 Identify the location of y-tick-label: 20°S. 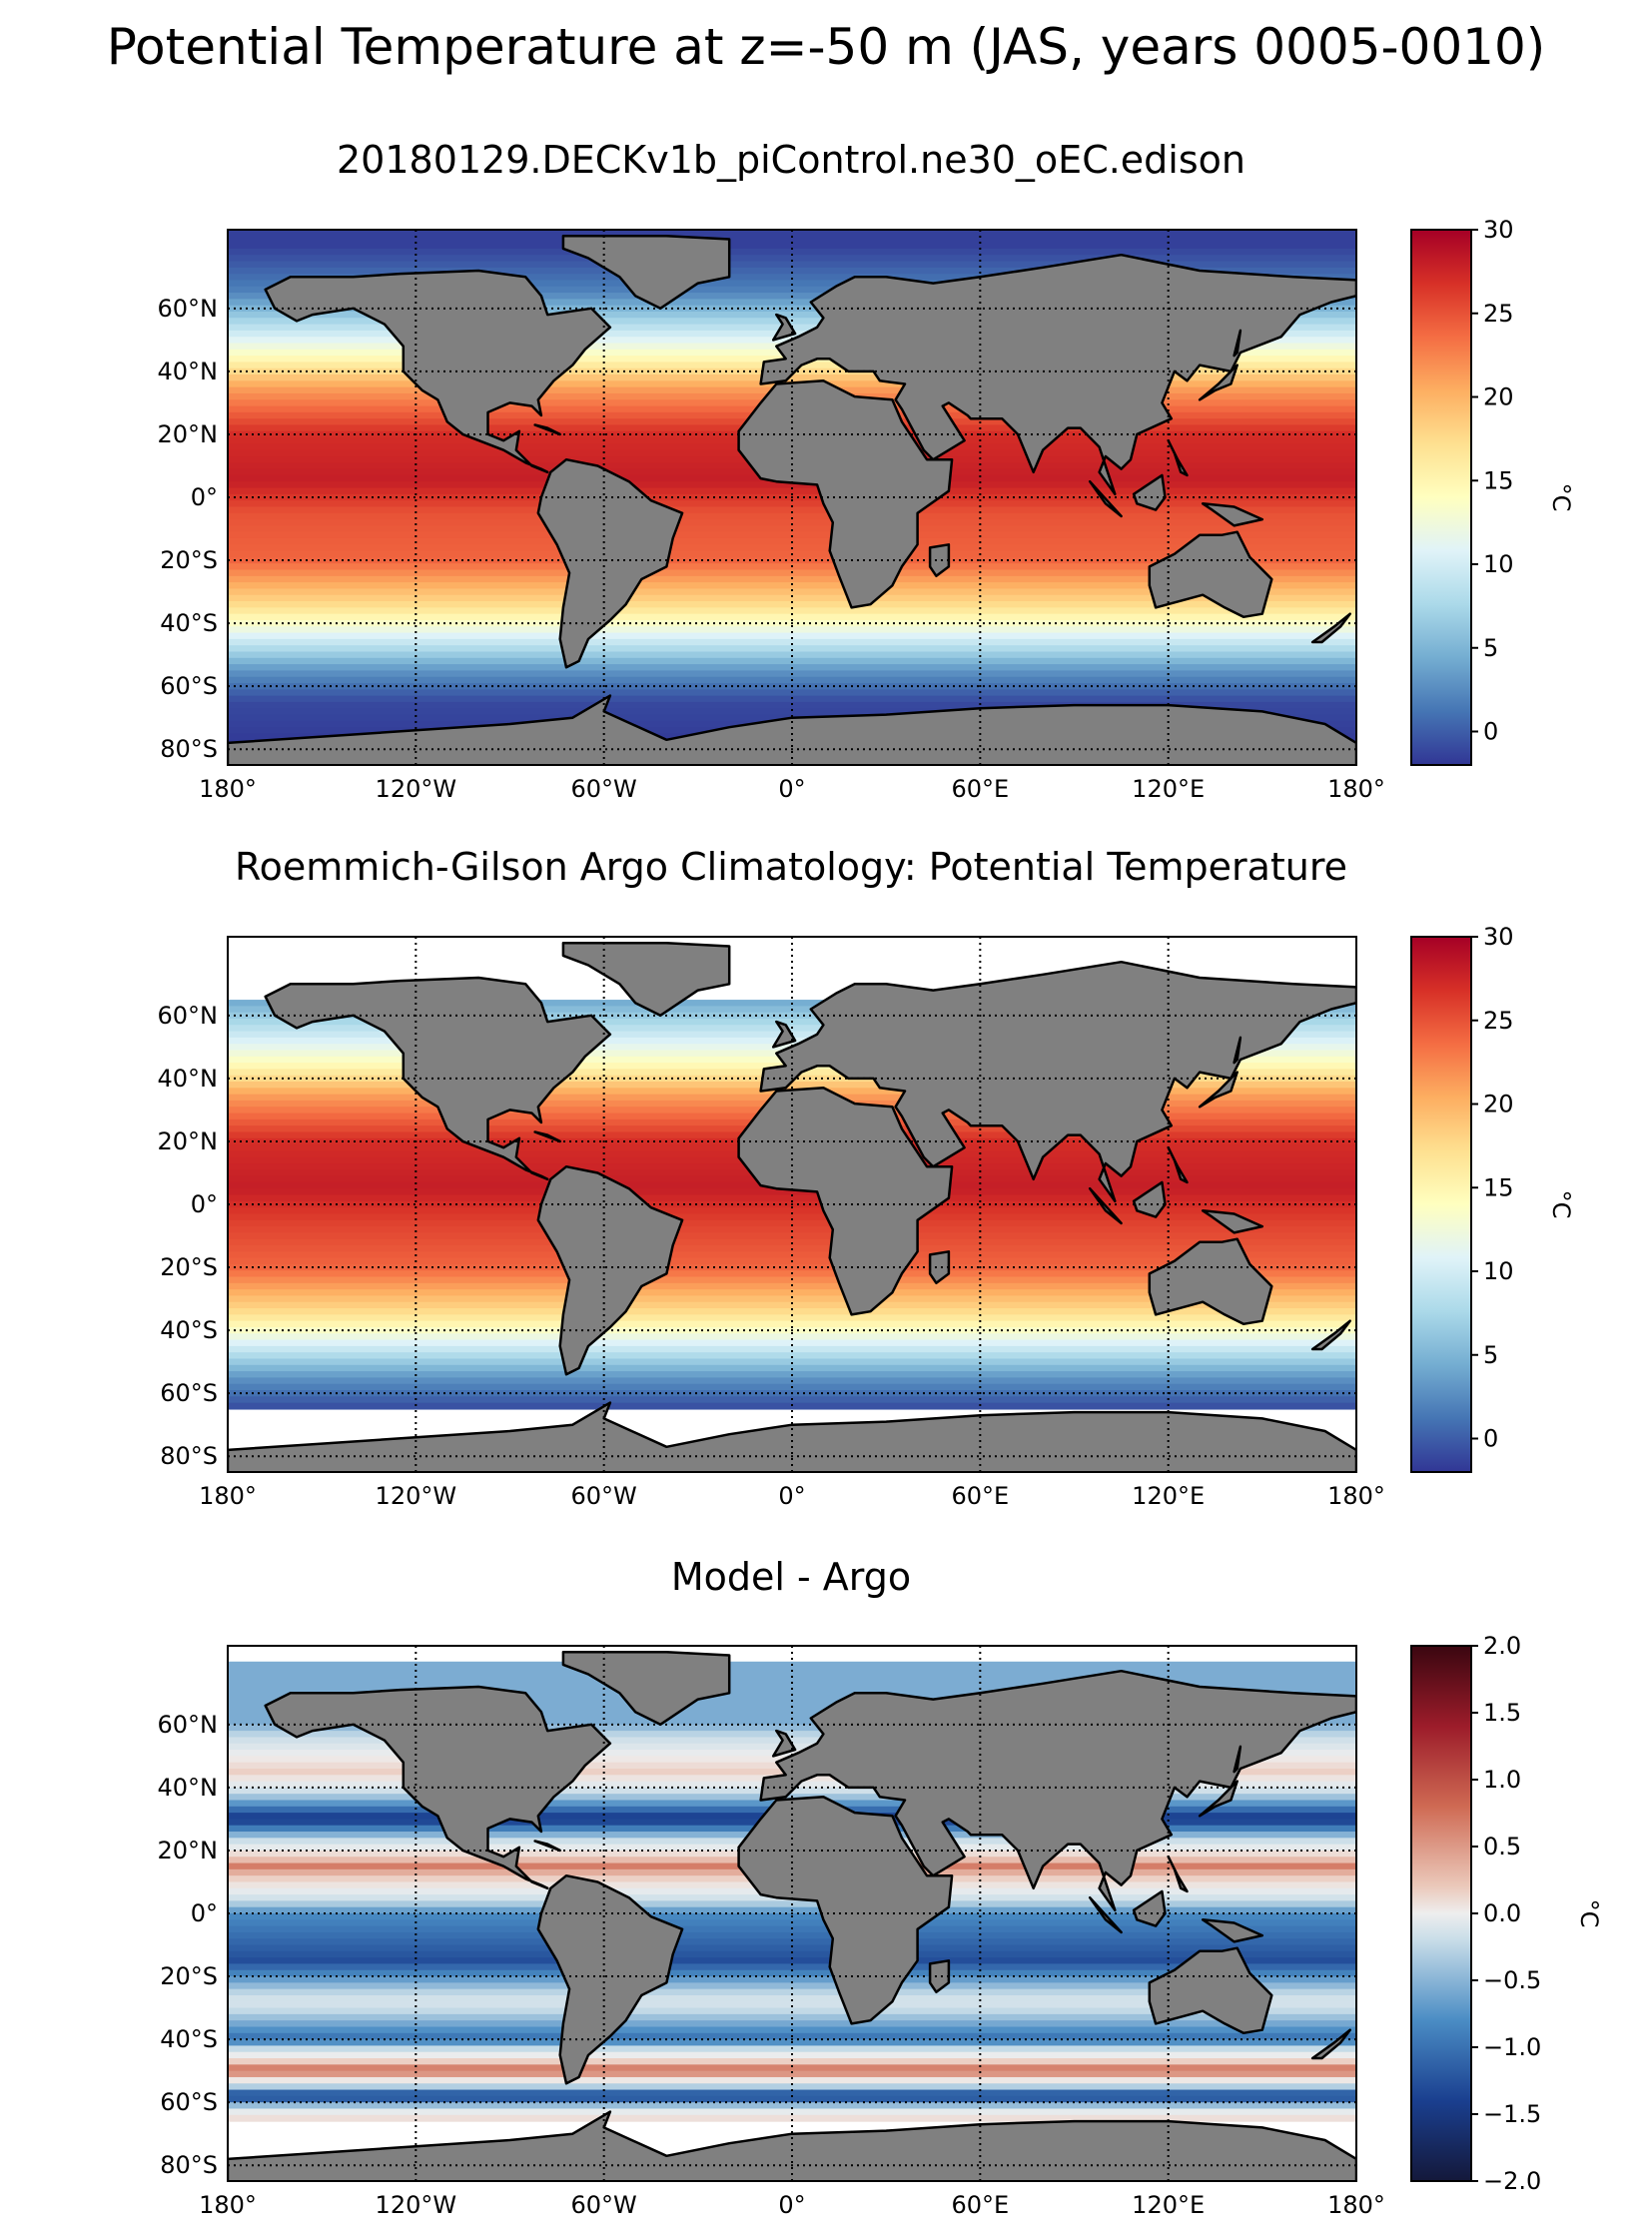
(189, 1976).